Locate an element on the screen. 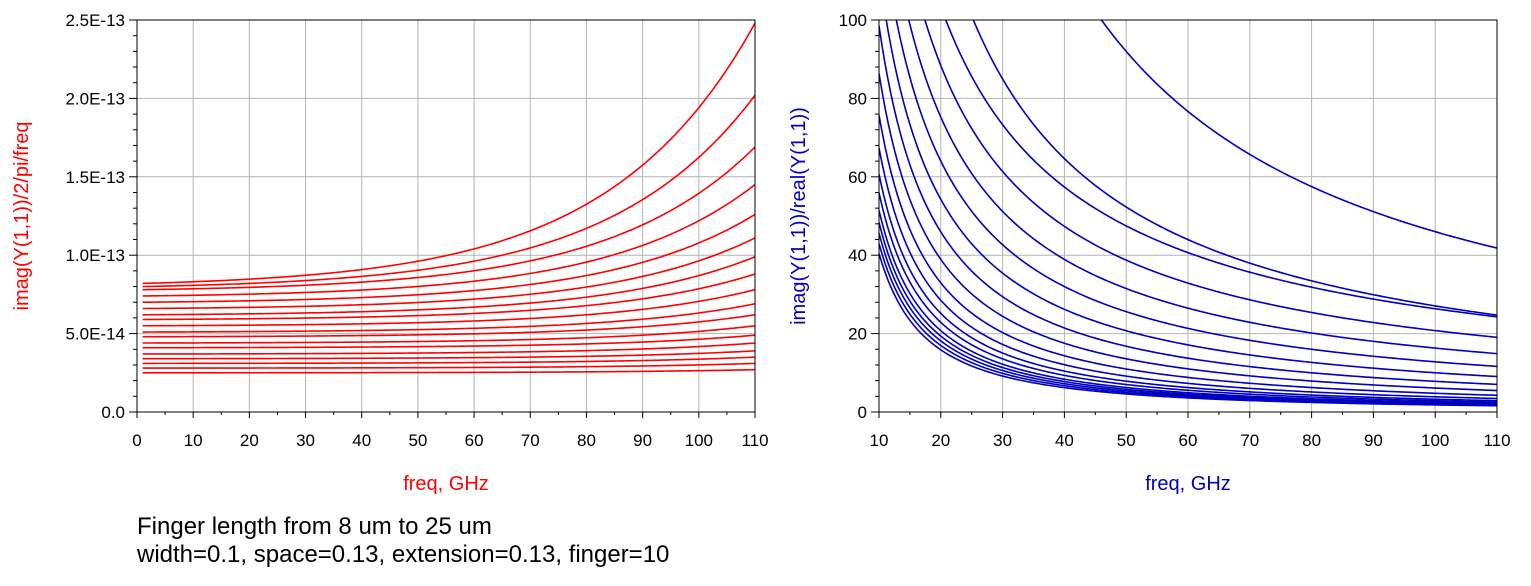 The width and height of the screenshot is (1531, 586). right-x-tick-label: 10 is located at coordinates (879, 440).